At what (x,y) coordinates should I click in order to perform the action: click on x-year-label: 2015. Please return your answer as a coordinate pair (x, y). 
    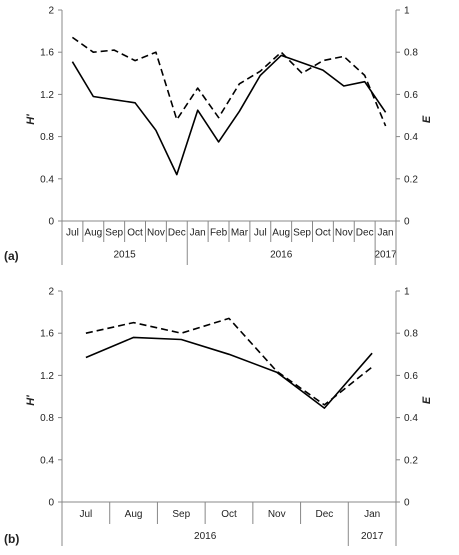
    Looking at the image, I should click on (125, 255).